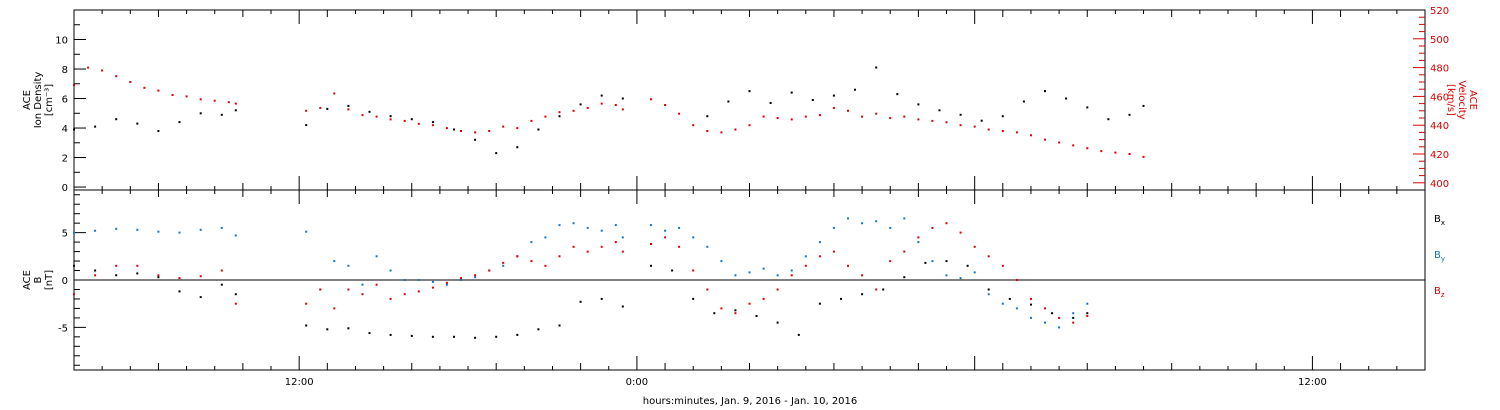 This screenshot has width=1500, height=410. Describe the element at coordinates (637, 382) in the screenshot. I see `x-tick-label: 0:00` at that location.